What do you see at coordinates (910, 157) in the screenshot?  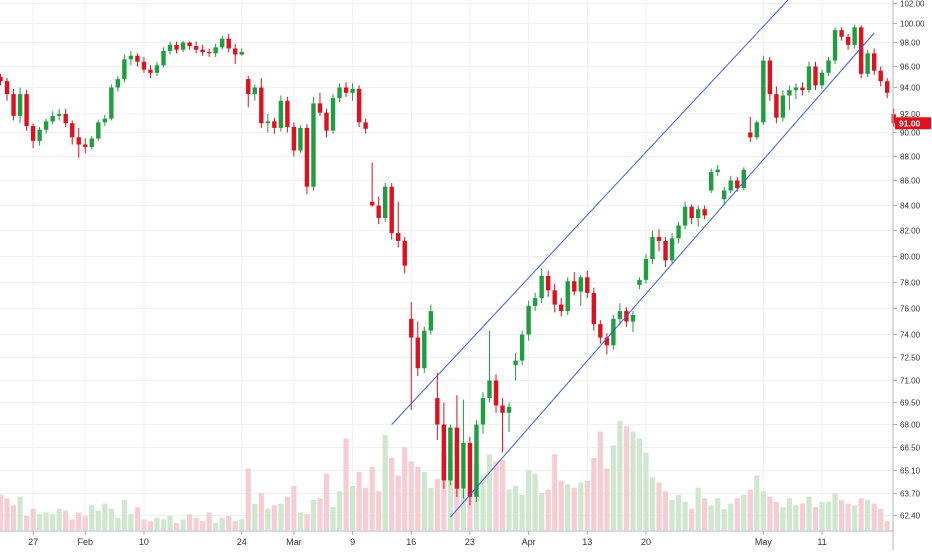 I see `y-tick-label: 88.00` at bounding box center [910, 157].